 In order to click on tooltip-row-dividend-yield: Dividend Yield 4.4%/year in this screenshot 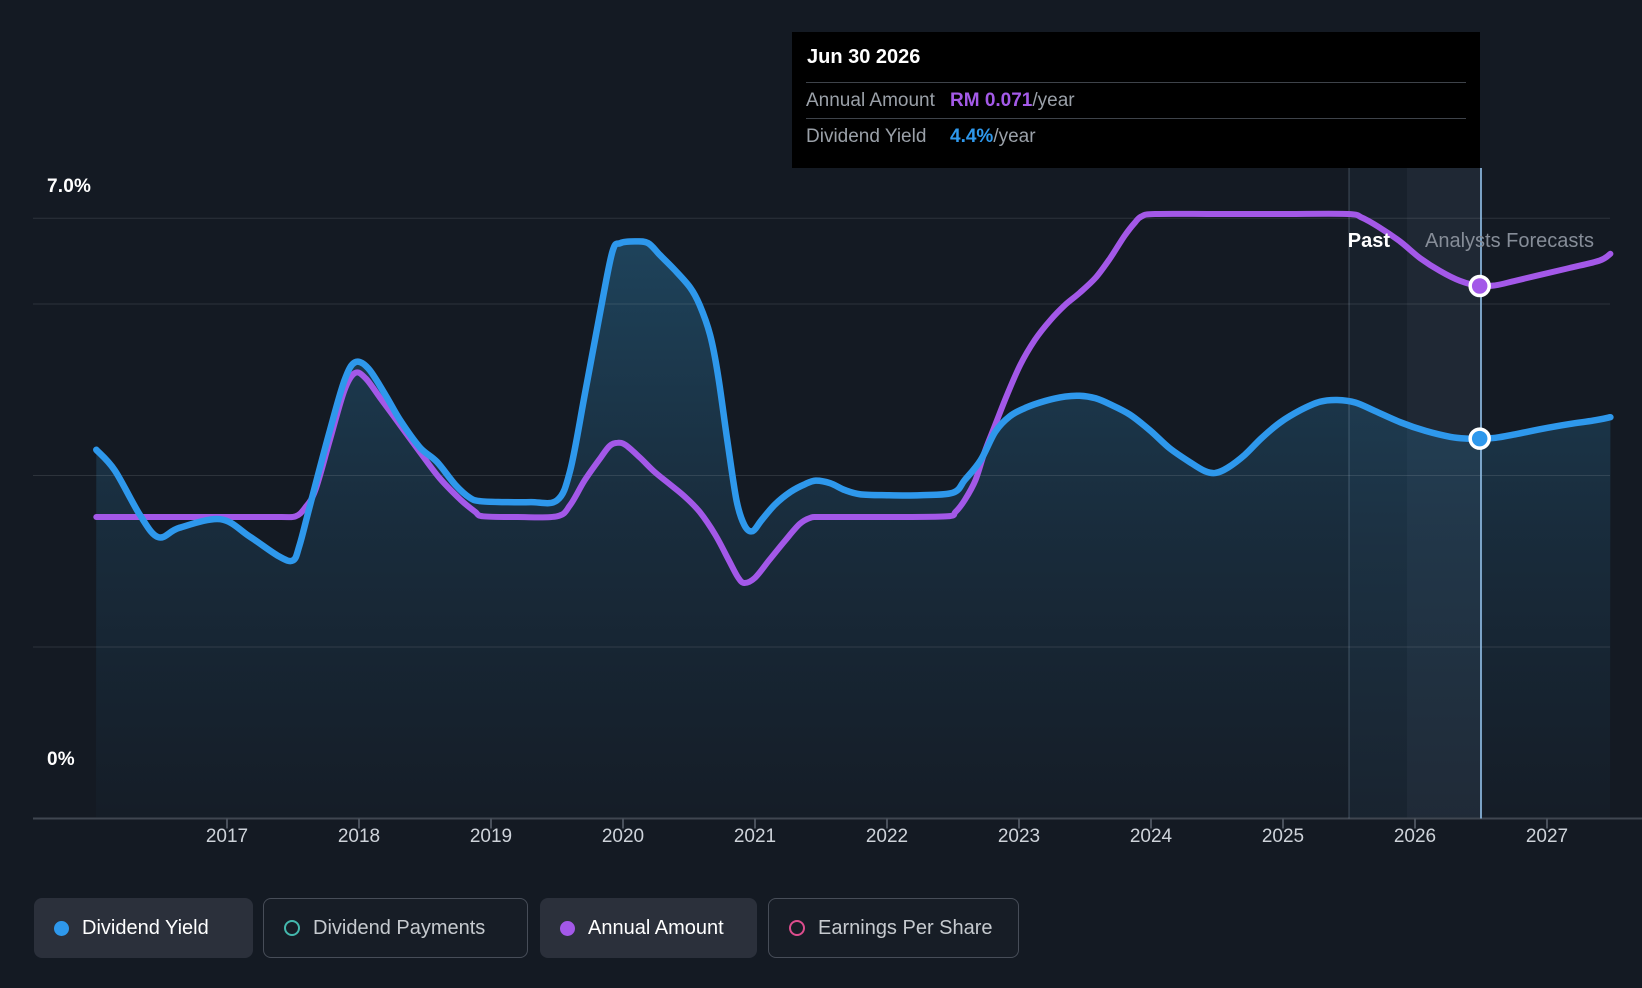, I will do `click(1136, 136)`.